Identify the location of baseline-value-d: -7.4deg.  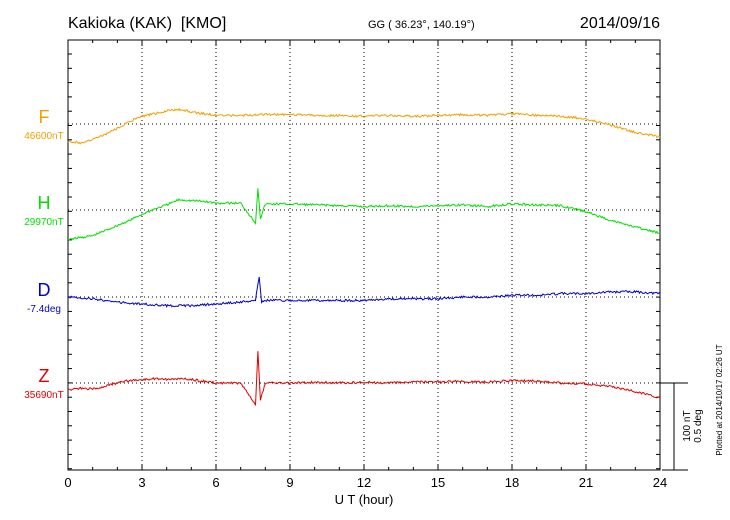
(44, 309).